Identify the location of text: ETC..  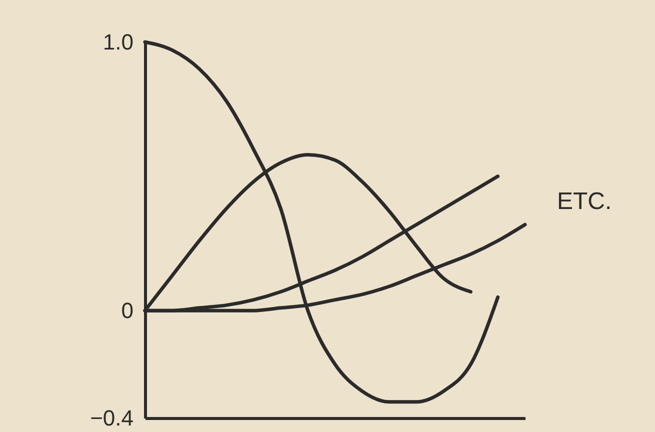
(584, 201).